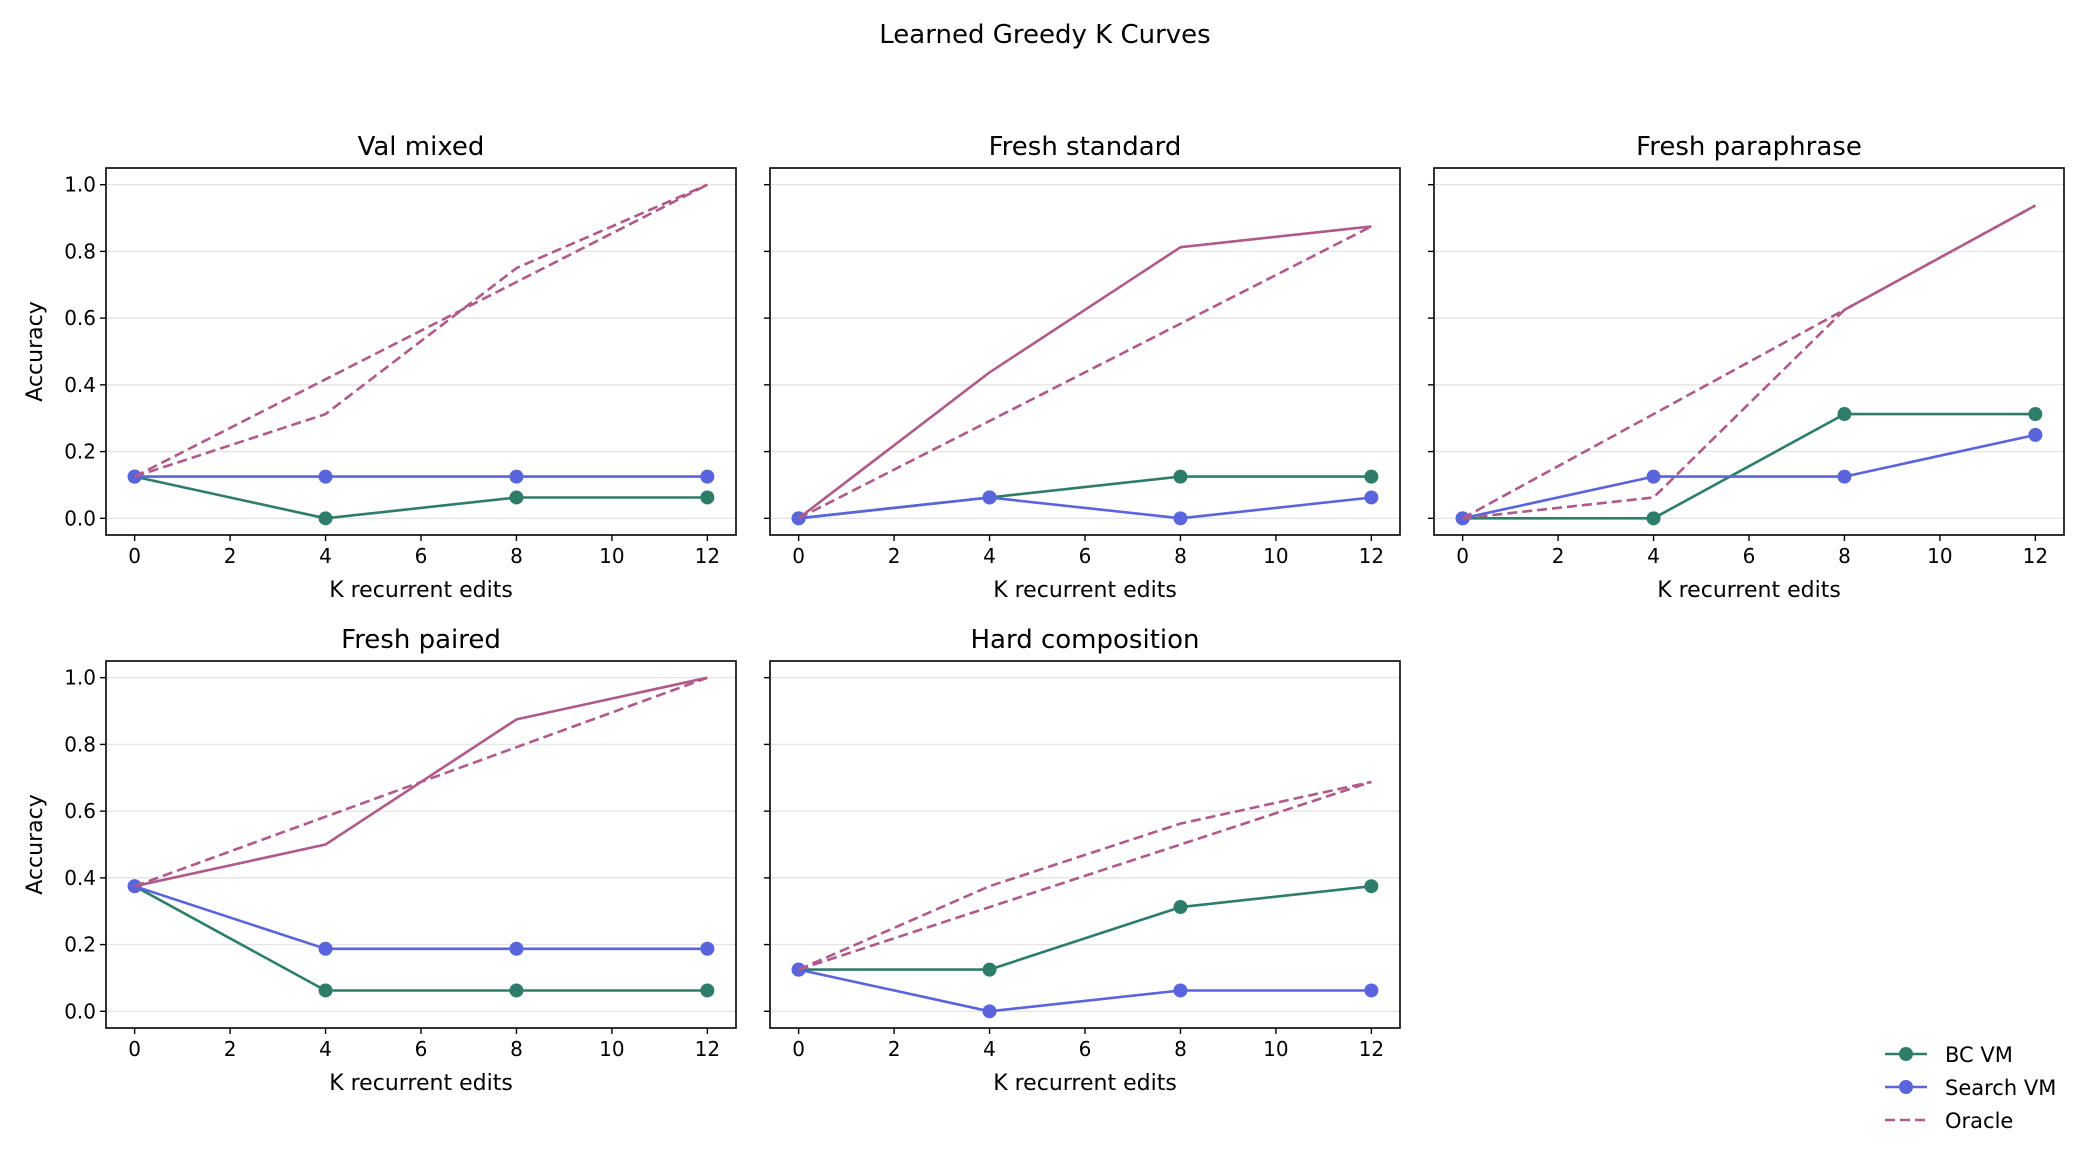 This screenshot has height=1152, width=2080. I want to click on panel-title: Val mixed, so click(421, 147).